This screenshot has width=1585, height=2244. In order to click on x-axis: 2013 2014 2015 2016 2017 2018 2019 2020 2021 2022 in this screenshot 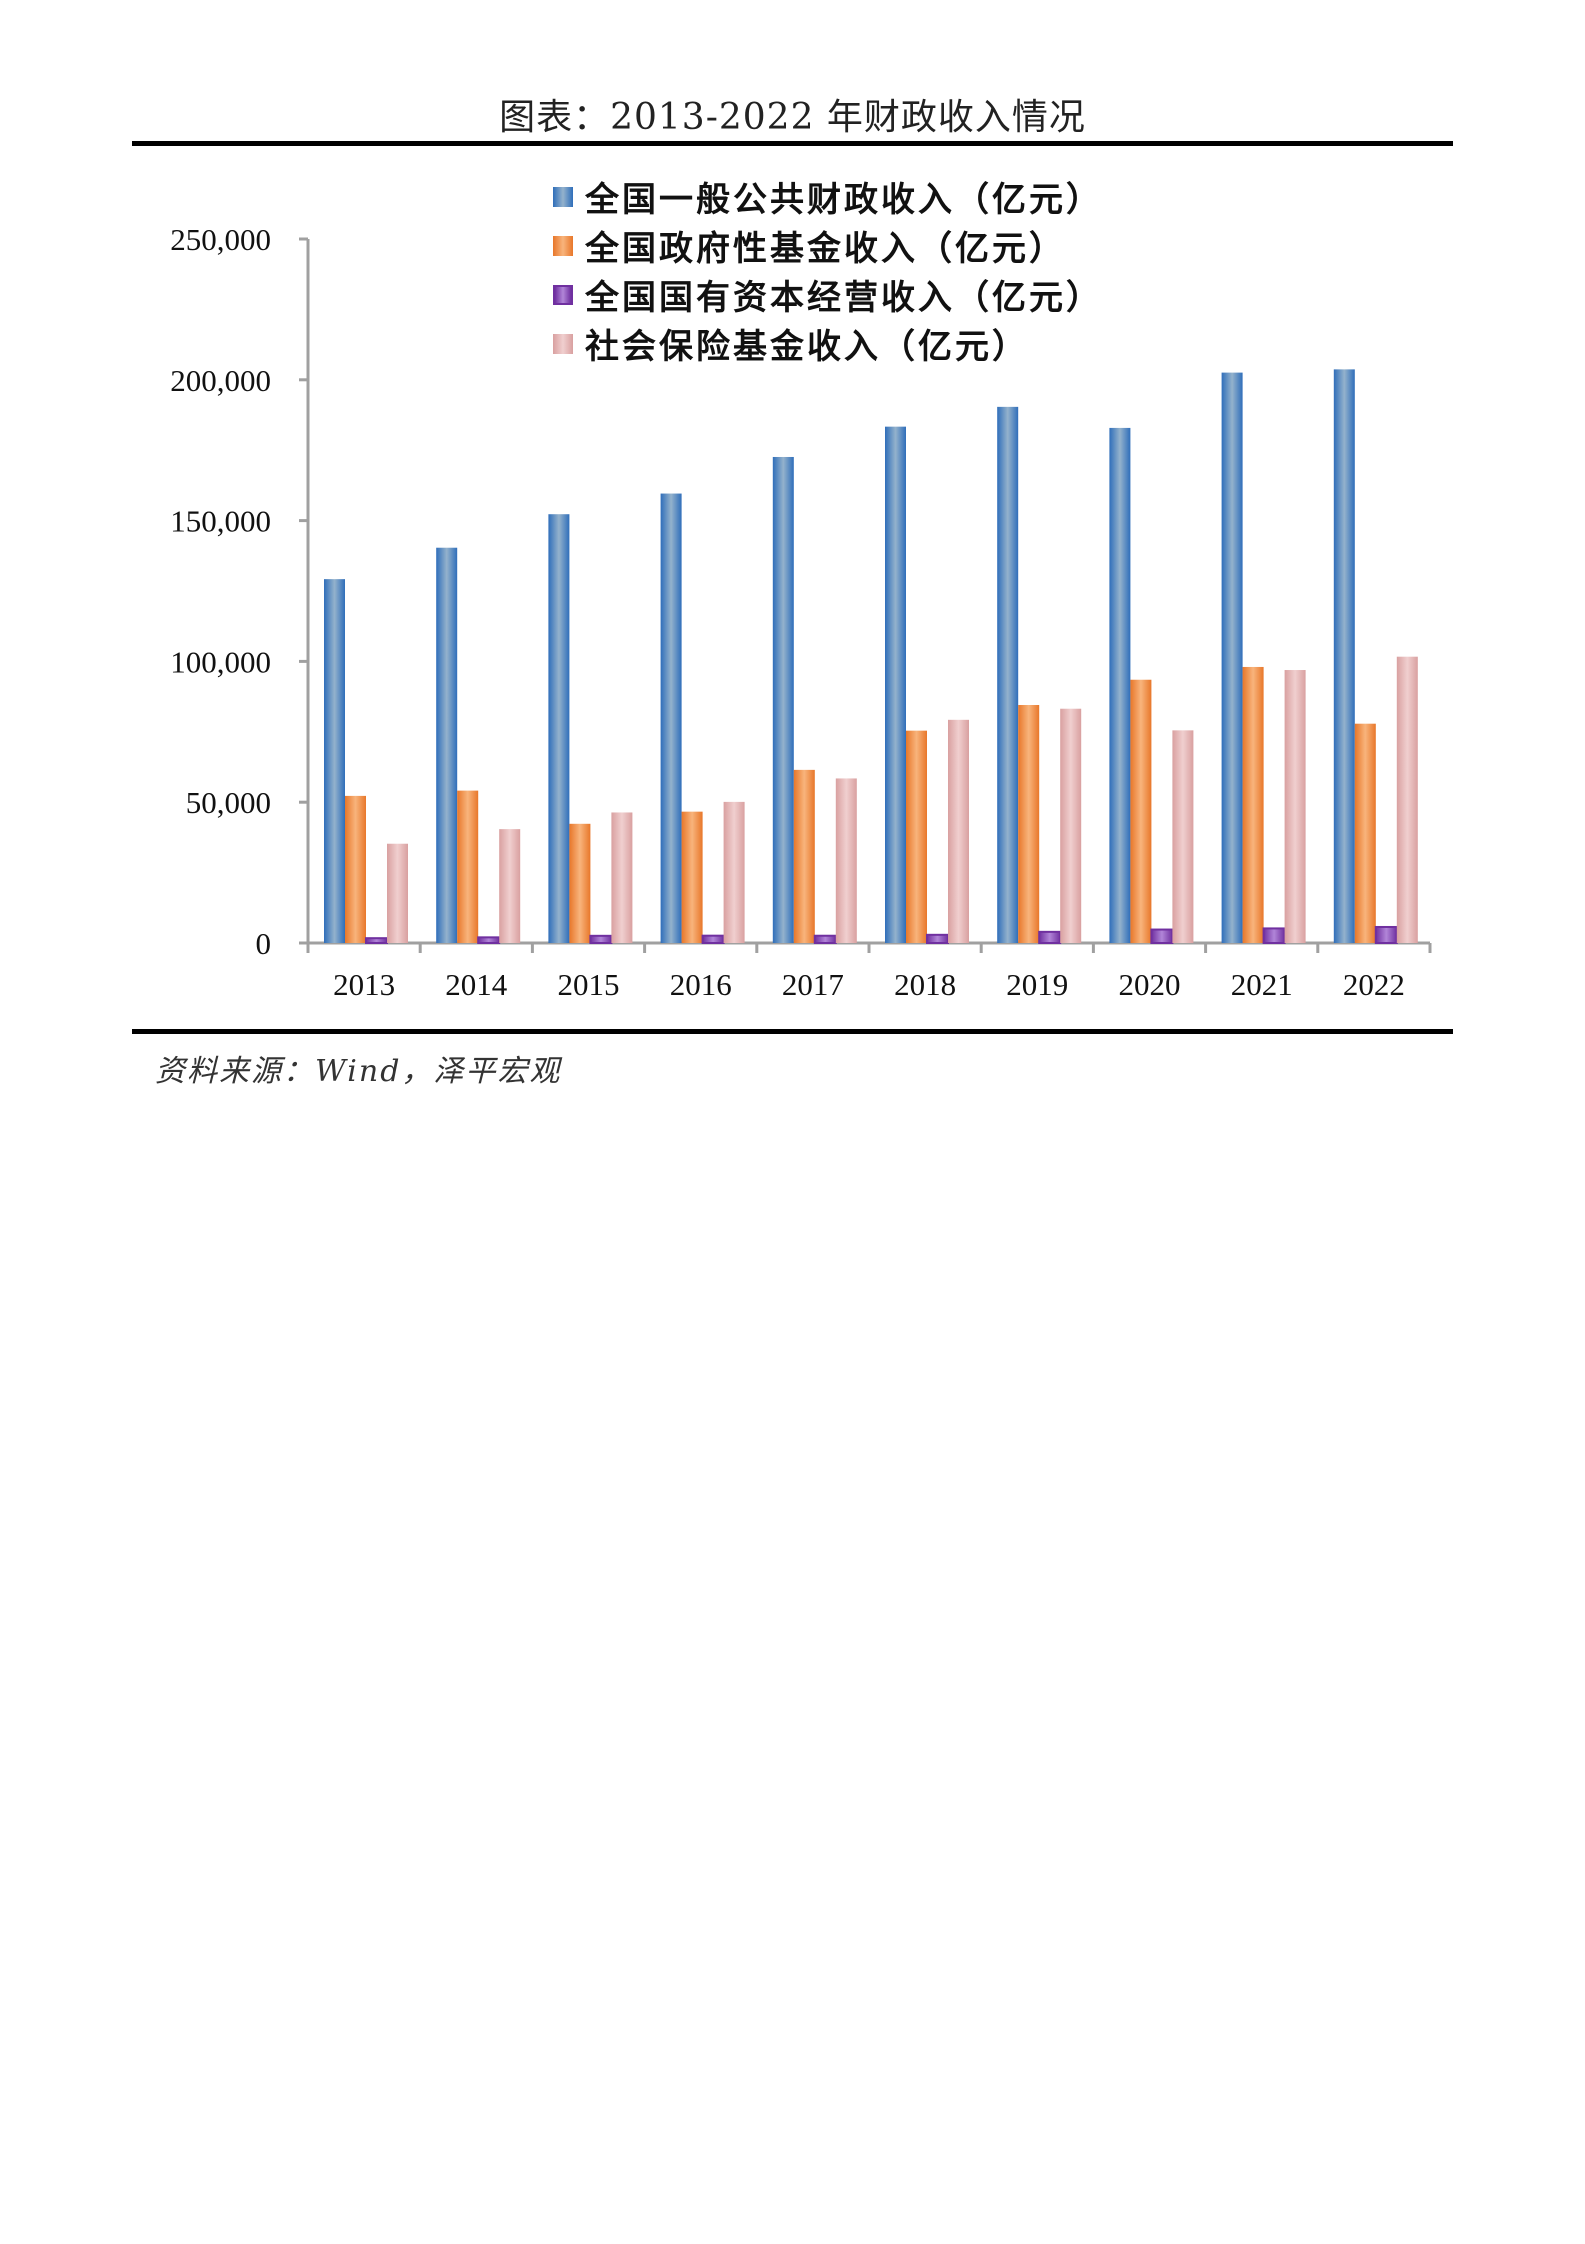, I will do `click(865, 971)`.